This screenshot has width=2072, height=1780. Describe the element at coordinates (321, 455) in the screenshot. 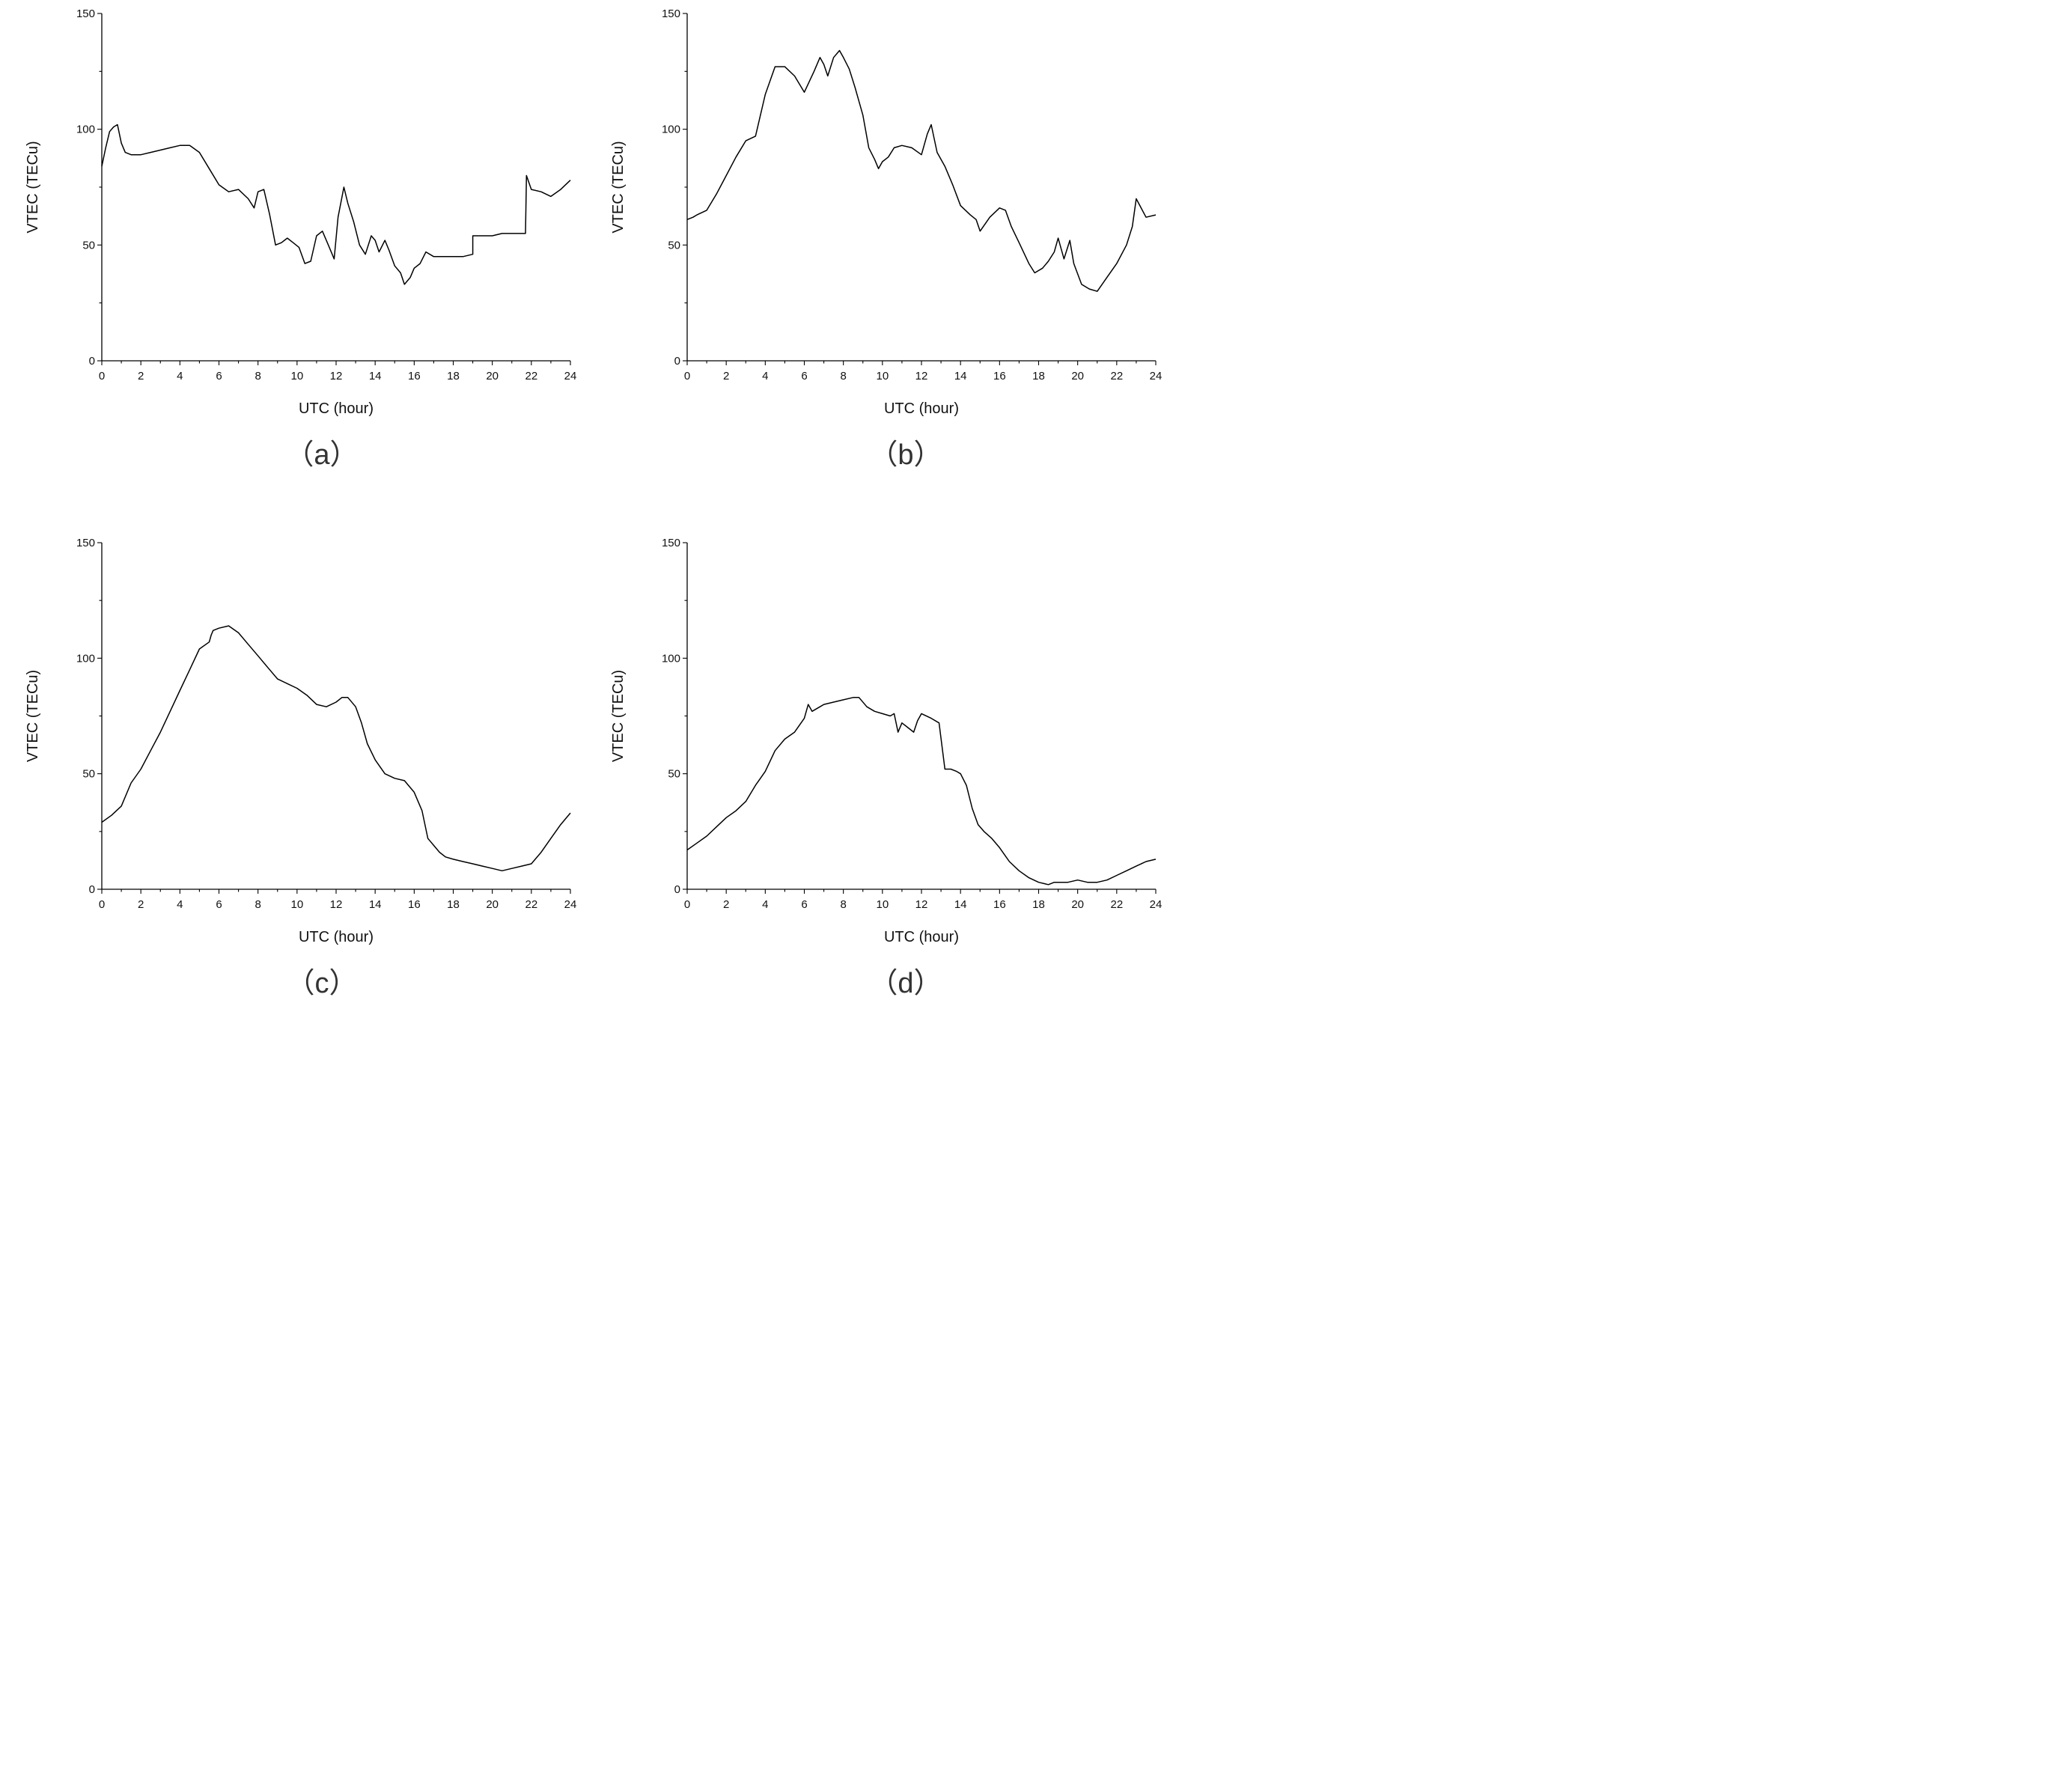

I see `panel-label: （a）` at that location.